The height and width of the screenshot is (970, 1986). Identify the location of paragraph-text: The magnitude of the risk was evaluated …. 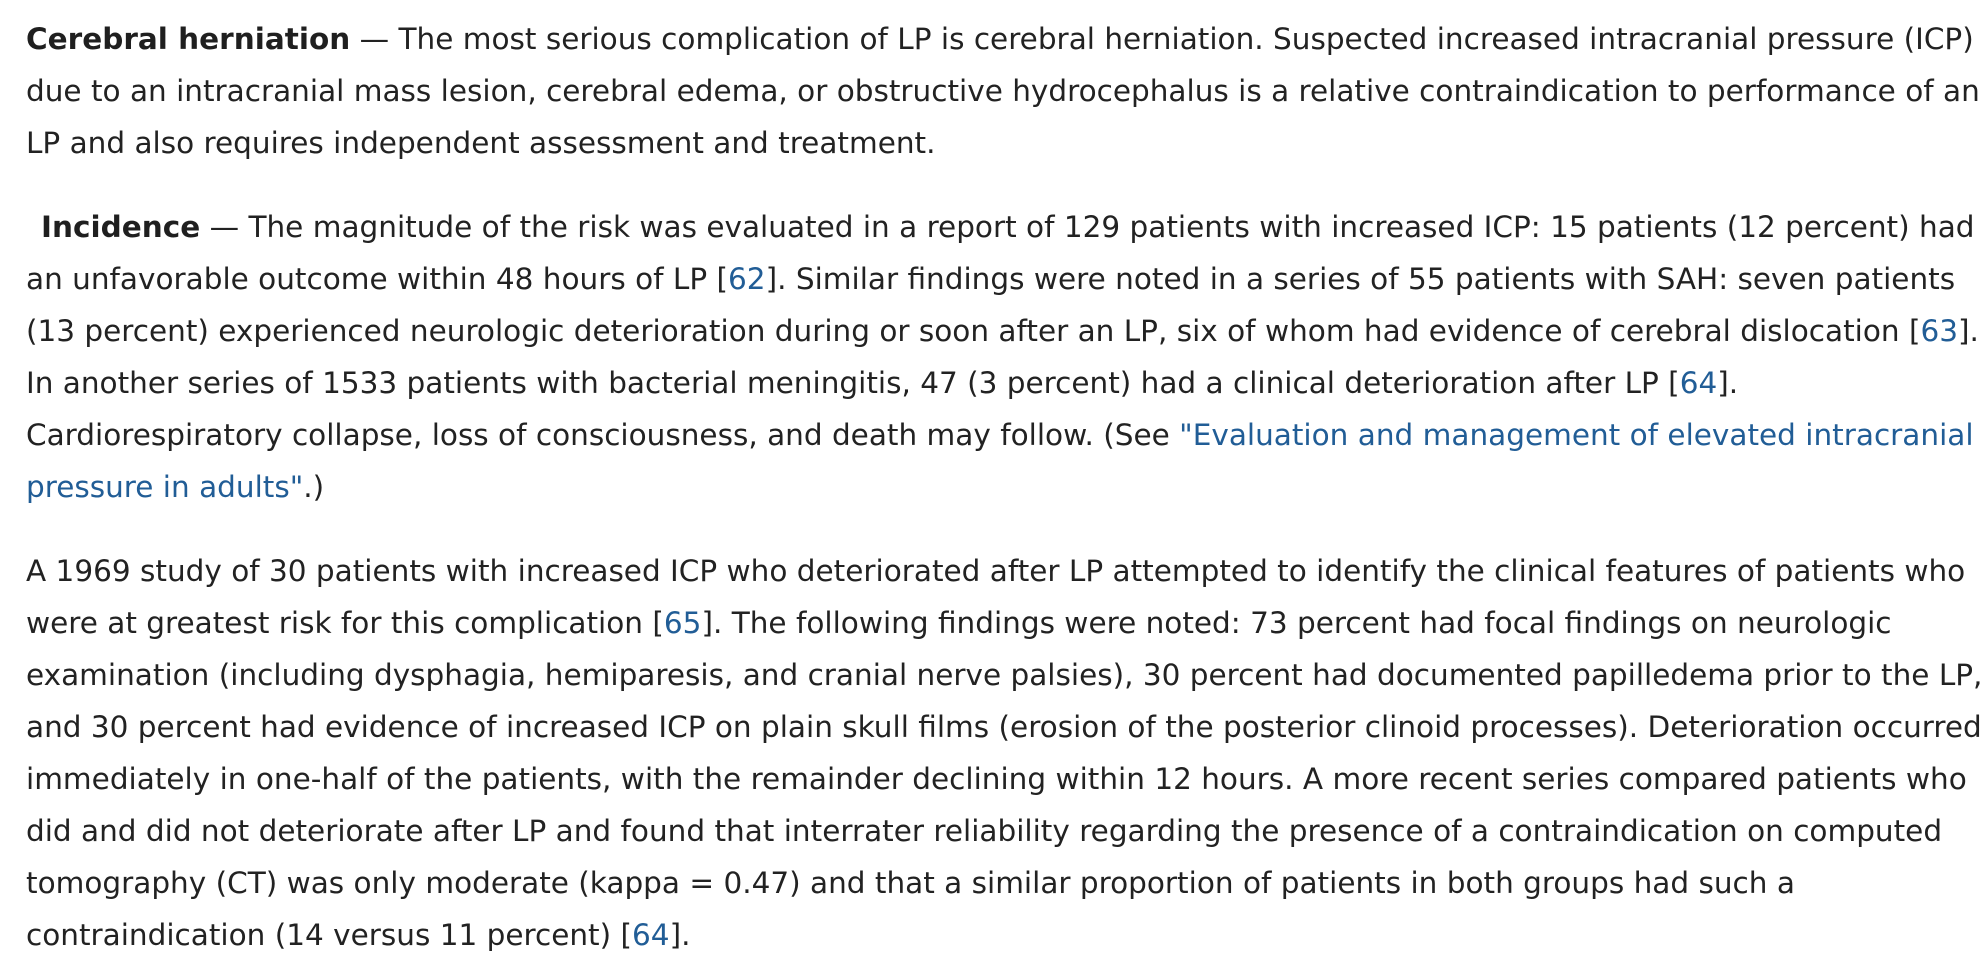
(1000, 253).